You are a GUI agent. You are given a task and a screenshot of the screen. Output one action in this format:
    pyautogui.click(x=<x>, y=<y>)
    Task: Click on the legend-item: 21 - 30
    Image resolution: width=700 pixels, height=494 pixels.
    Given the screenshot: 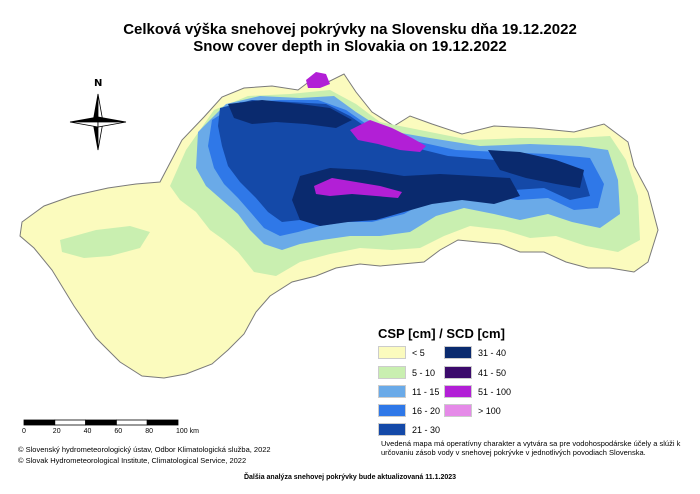 What is the action you would take?
    pyautogui.click(x=409, y=429)
    